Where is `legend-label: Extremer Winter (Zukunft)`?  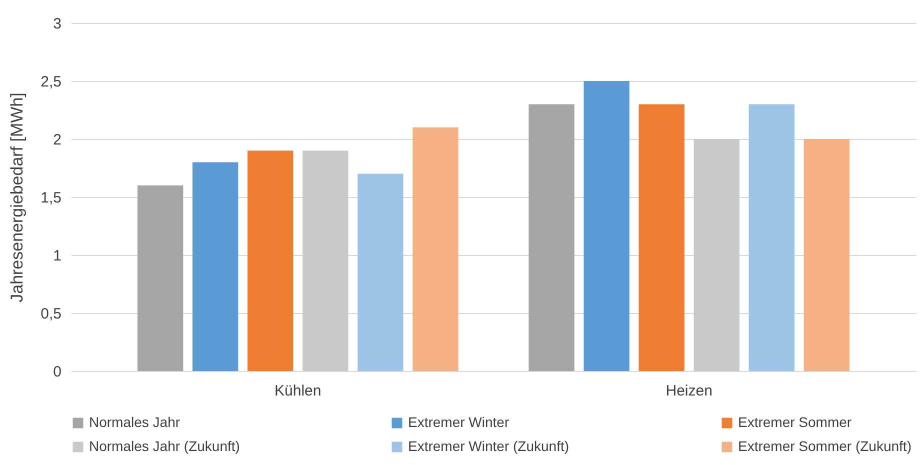 legend-label: Extremer Winter (Zukunft) is located at coordinates (489, 446).